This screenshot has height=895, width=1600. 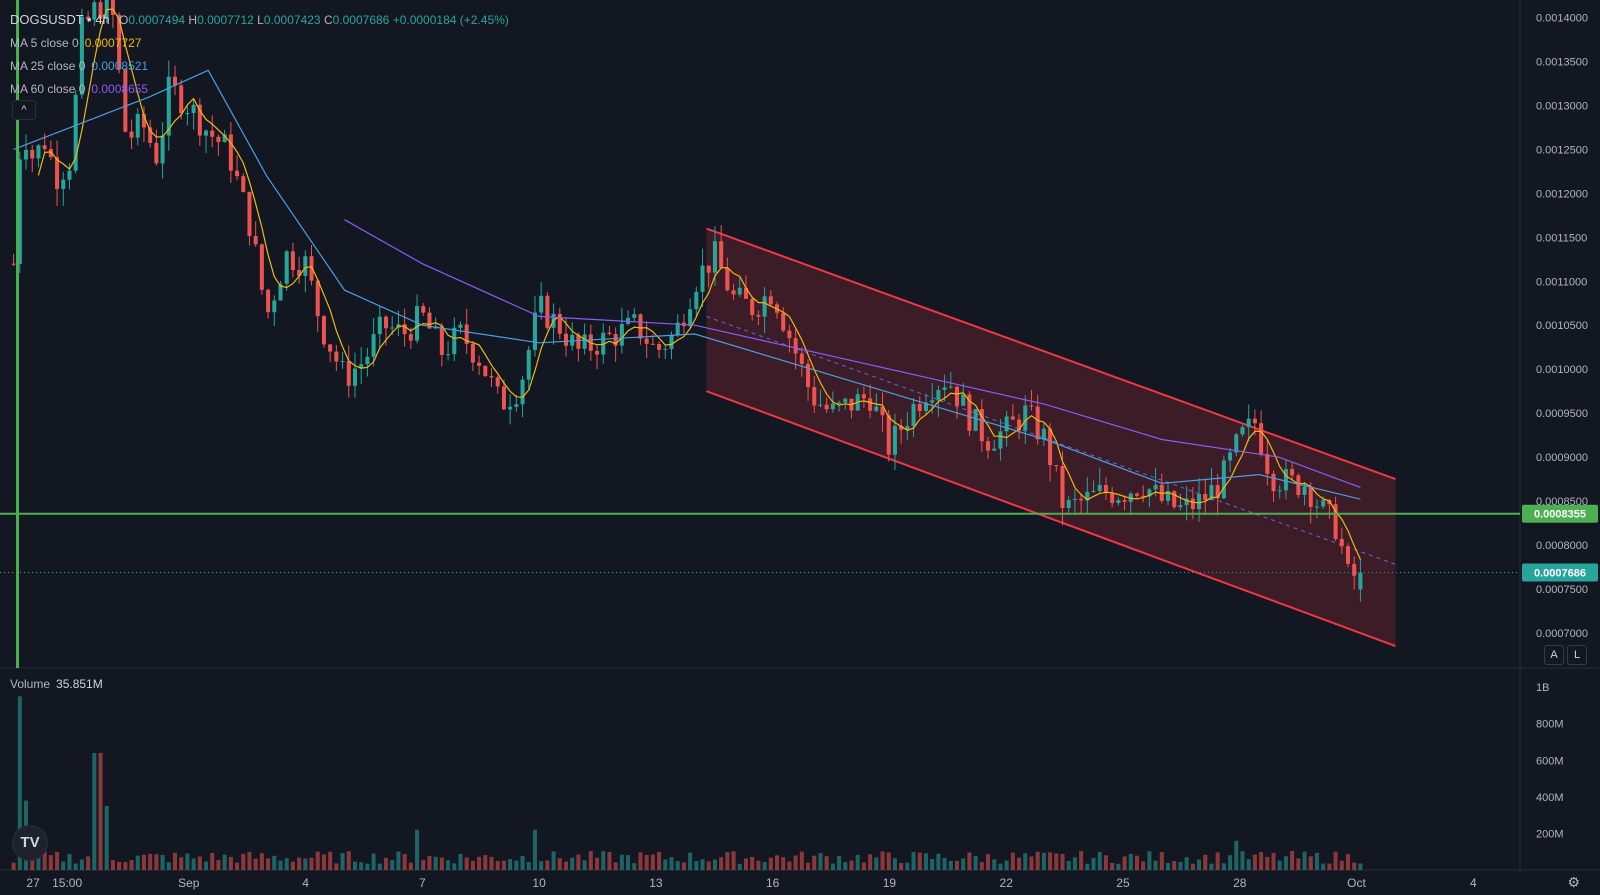 I want to click on log-scale-button: L, so click(x=1577, y=655).